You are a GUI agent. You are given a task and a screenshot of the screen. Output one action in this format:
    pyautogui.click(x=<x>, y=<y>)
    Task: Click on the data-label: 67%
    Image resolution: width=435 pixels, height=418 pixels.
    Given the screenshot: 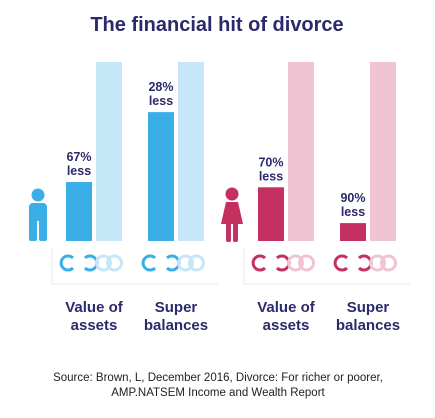 What is the action you would take?
    pyautogui.click(x=78, y=157)
    